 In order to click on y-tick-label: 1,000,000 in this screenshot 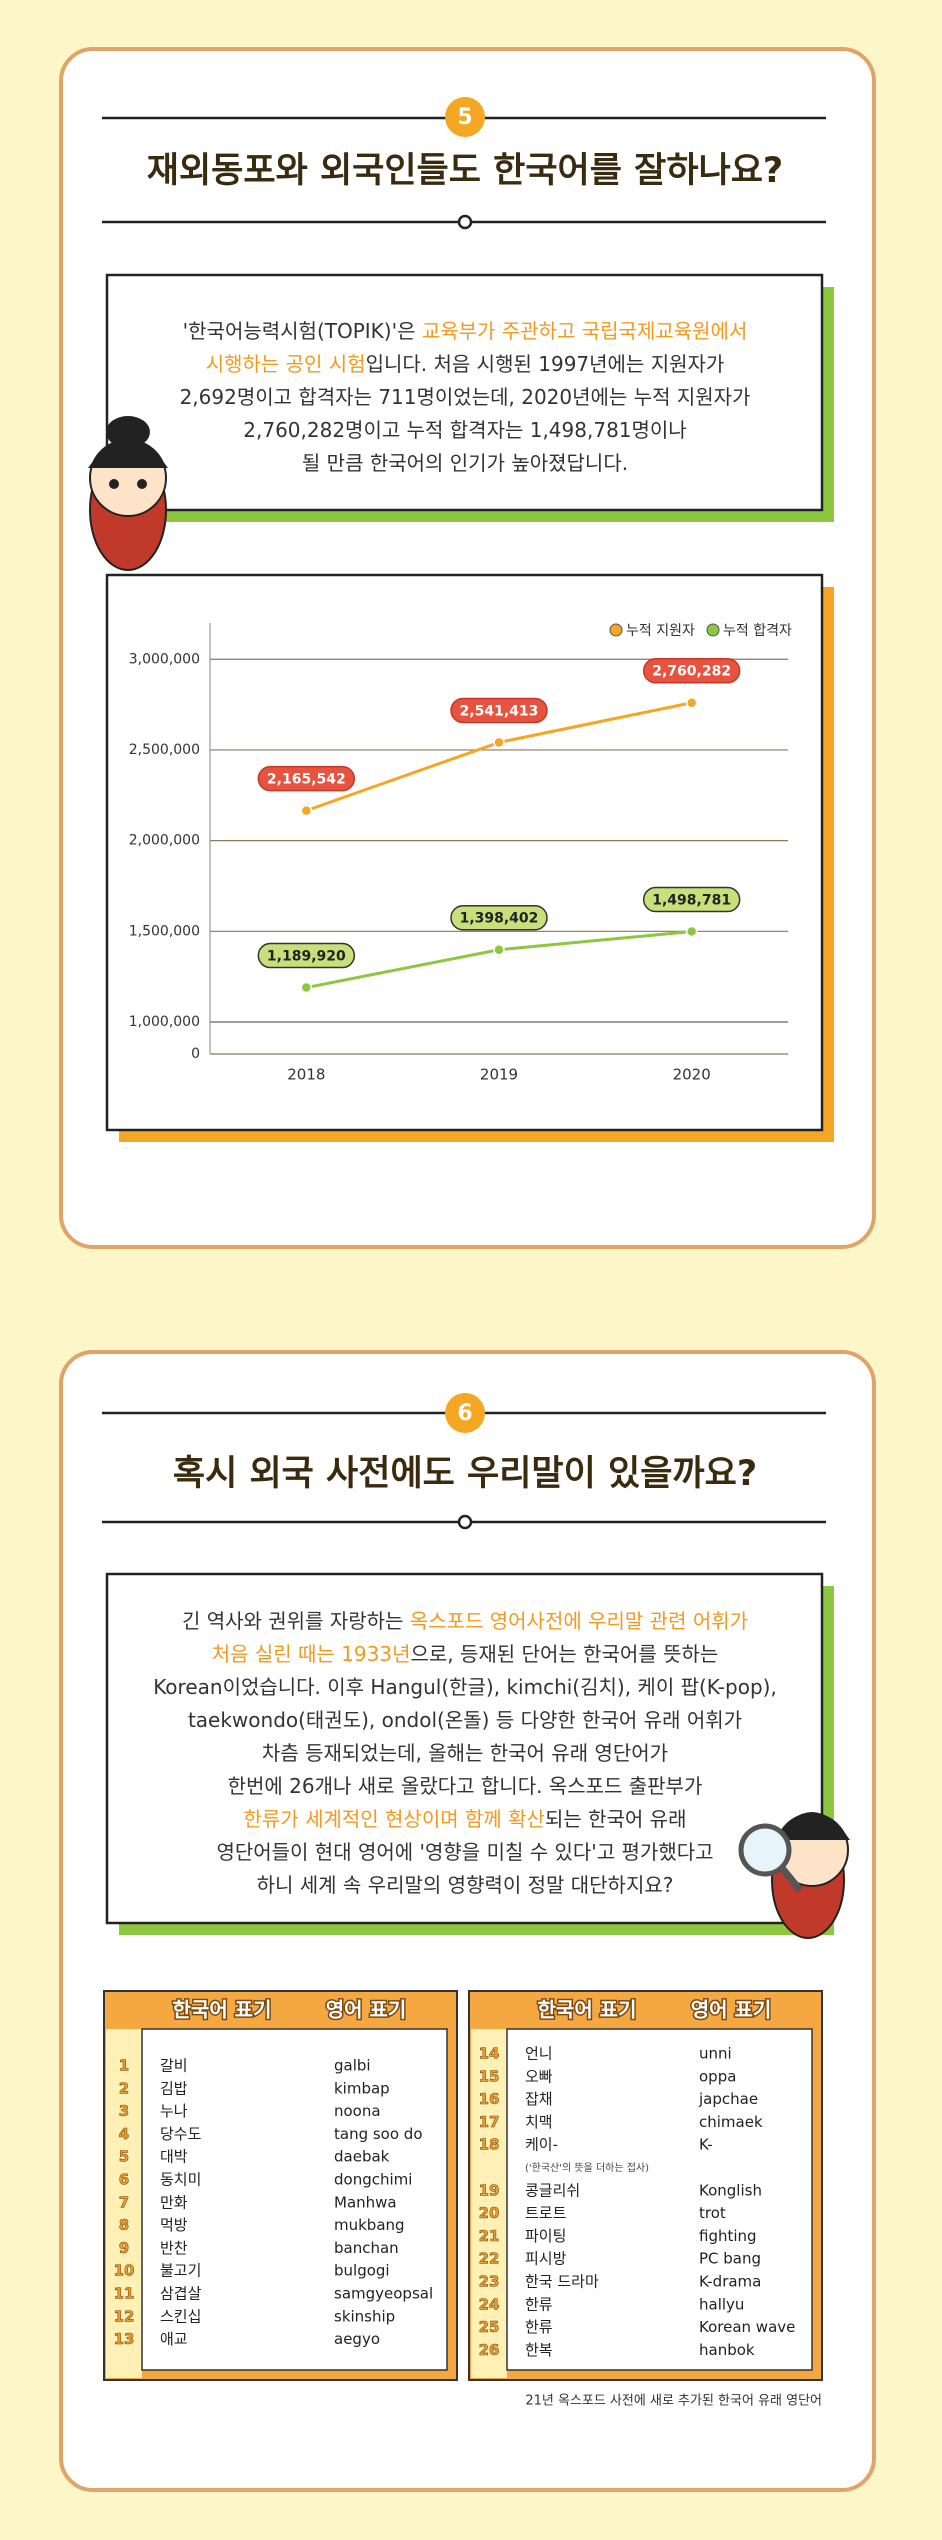, I will do `click(164, 1022)`.